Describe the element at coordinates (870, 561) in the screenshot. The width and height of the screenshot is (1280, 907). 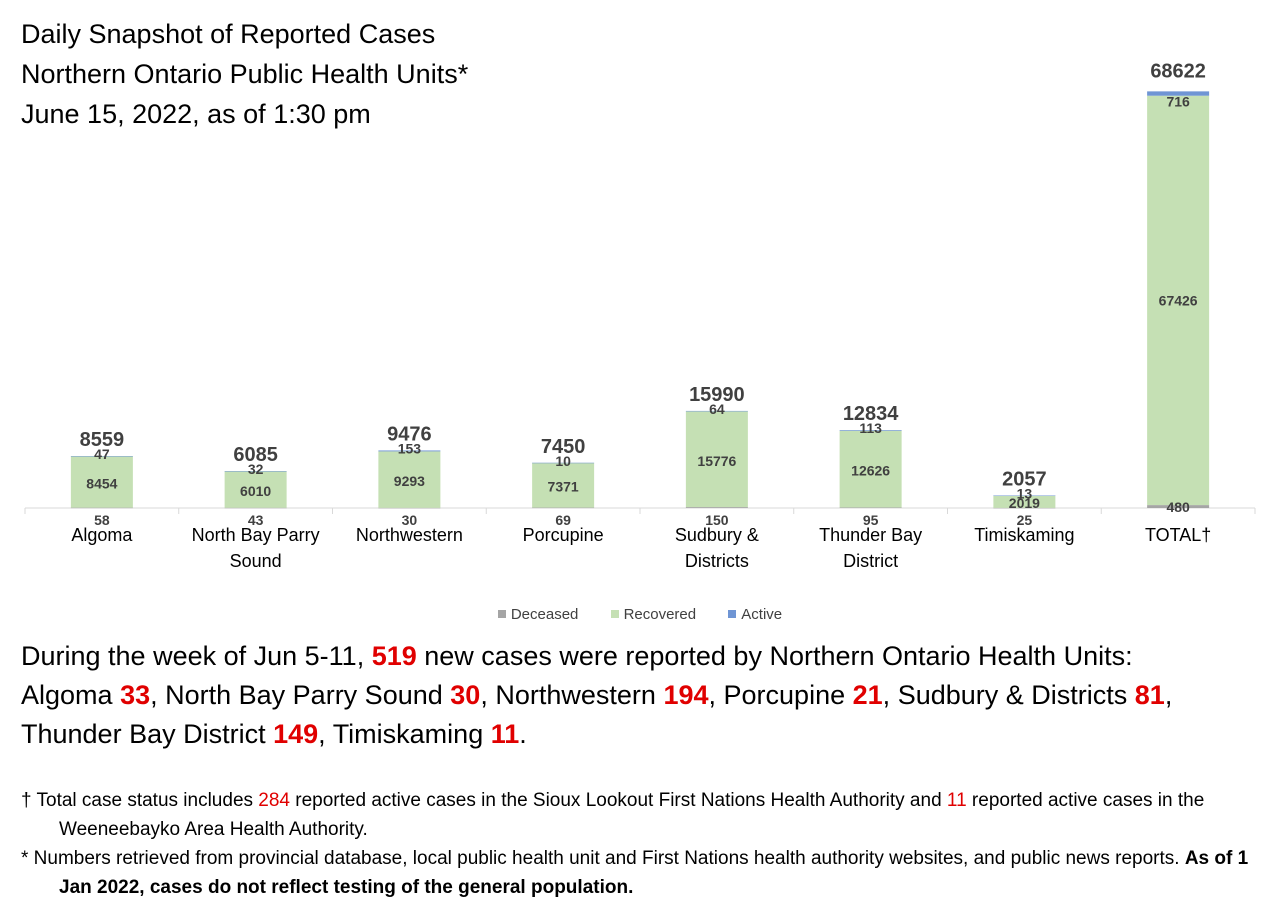
I see `x-tick-label: District` at that location.